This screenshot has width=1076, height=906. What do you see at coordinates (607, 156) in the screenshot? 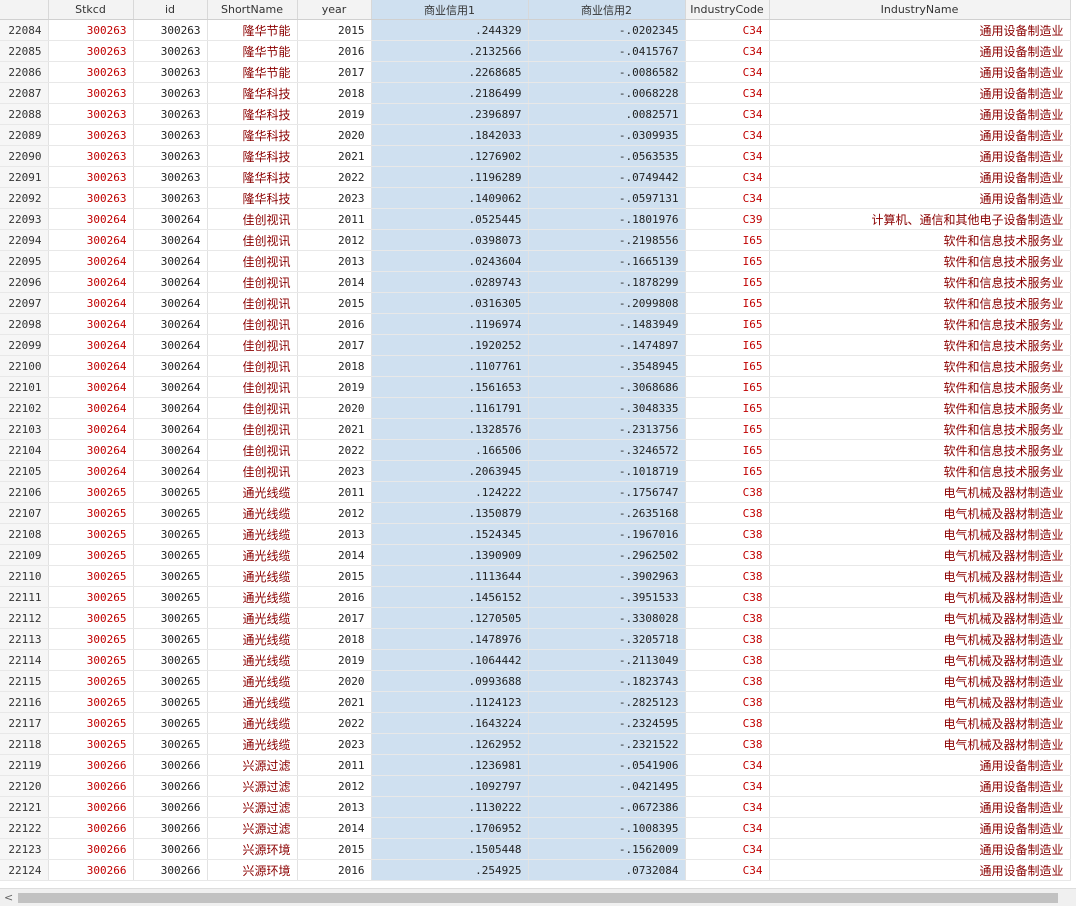
I see `credit2-cell: -.0563535` at bounding box center [607, 156].